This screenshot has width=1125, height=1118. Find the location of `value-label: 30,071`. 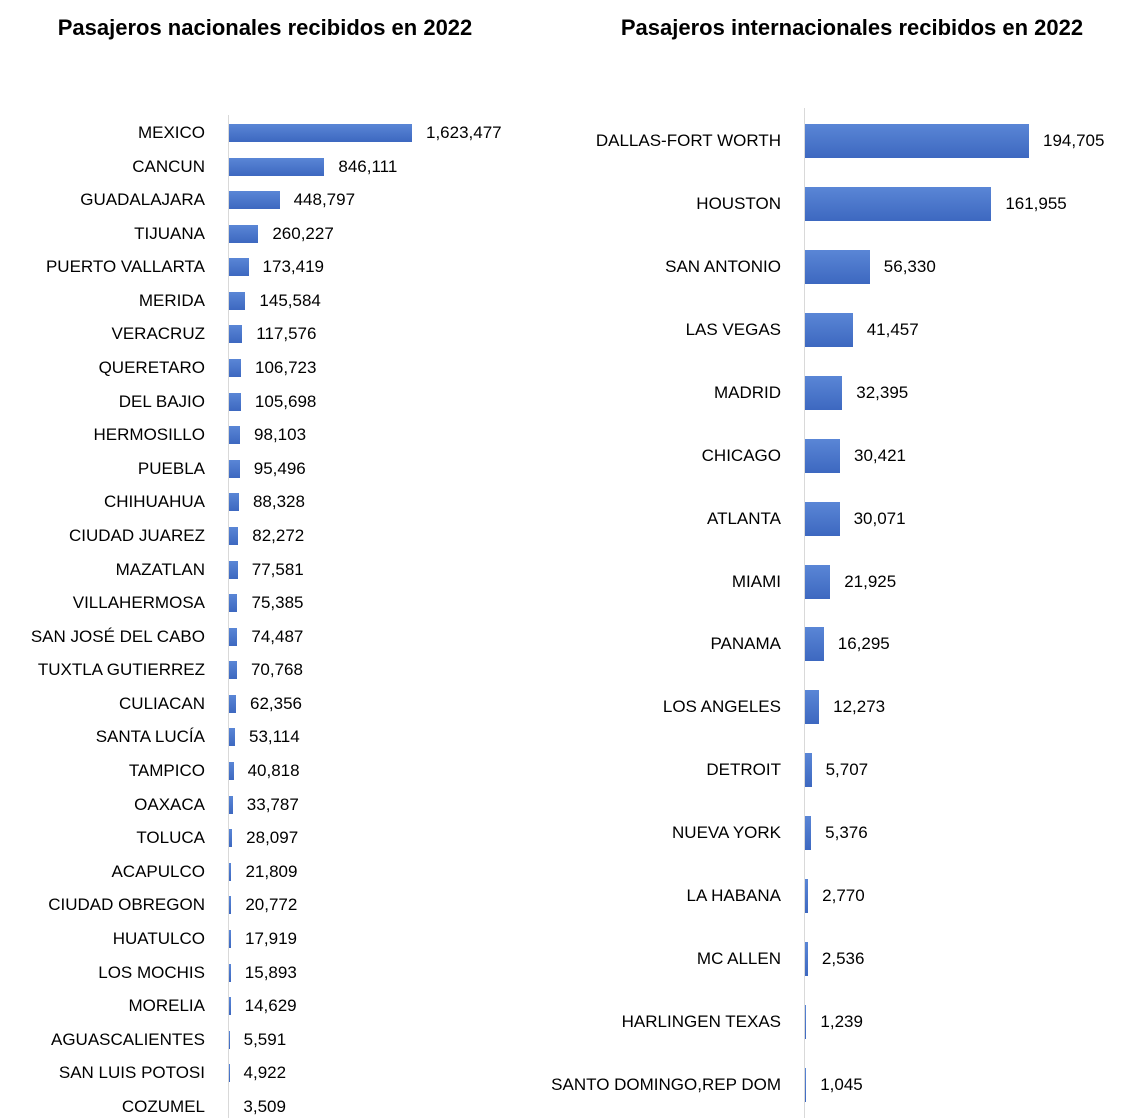

value-label: 30,071 is located at coordinates (879, 518).